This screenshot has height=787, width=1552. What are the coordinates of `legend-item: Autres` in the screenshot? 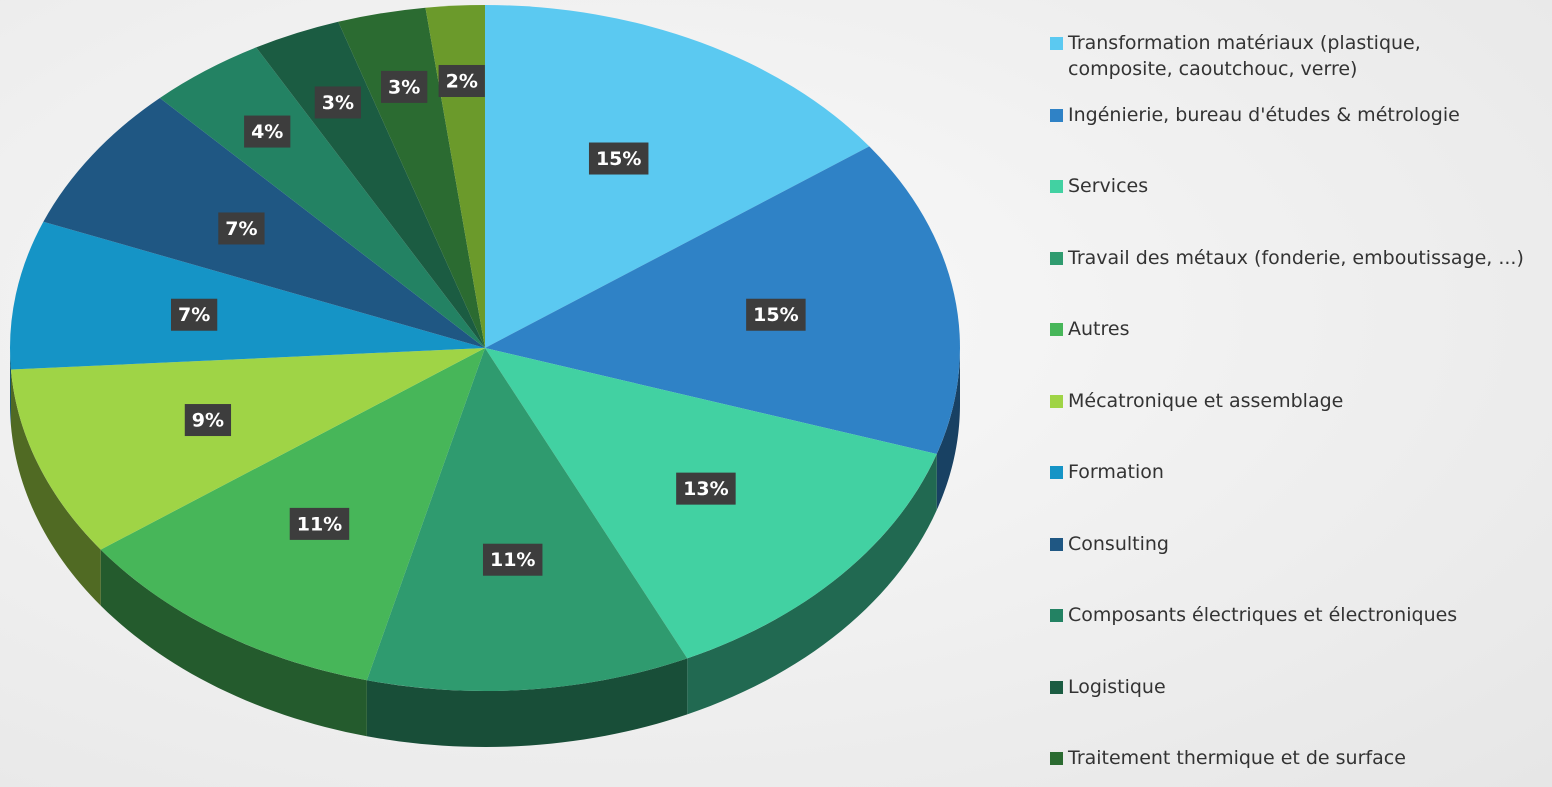 It's located at (1290, 329).